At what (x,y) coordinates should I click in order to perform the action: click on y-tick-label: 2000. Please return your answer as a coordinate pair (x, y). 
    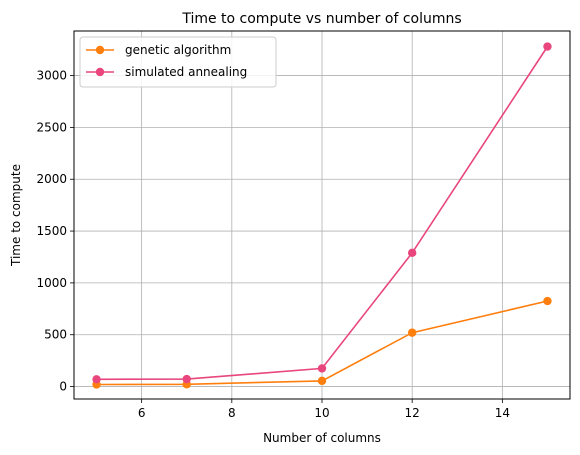
    Looking at the image, I should click on (51, 179).